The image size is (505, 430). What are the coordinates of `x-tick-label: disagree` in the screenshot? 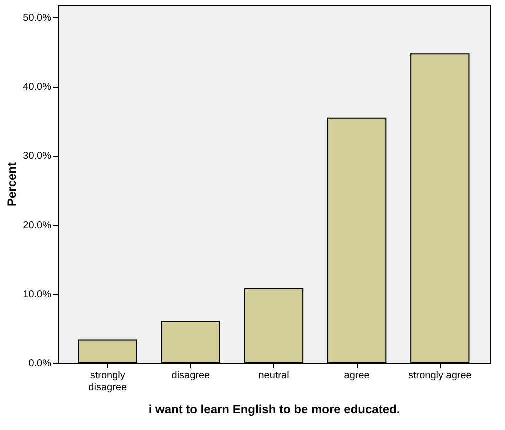 It's located at (191, 376).